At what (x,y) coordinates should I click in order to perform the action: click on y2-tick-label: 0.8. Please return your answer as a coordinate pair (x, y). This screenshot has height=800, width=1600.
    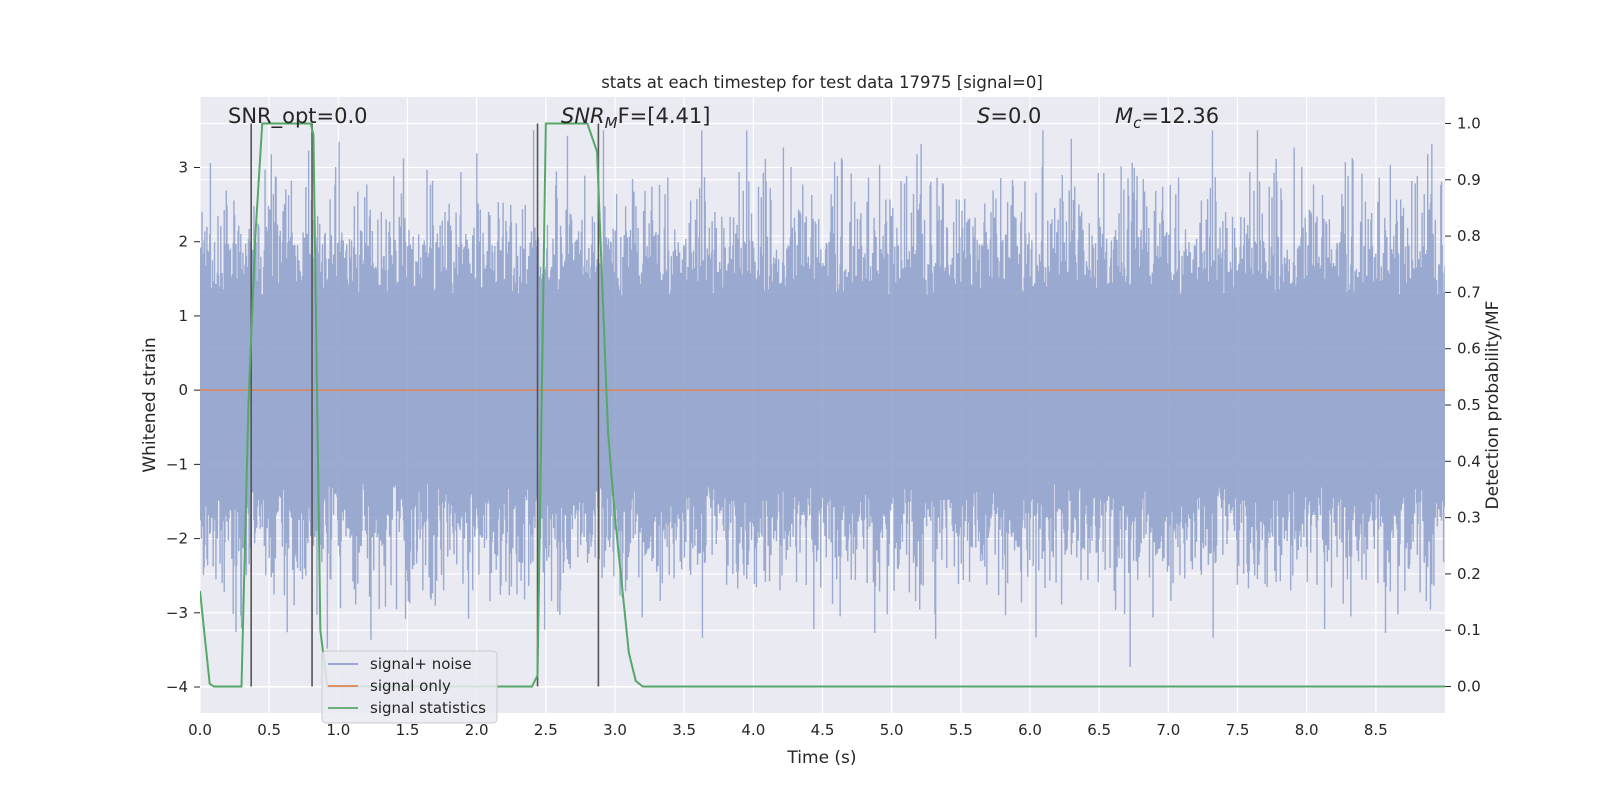
    Looking at the image, I should click on (1469, 236).